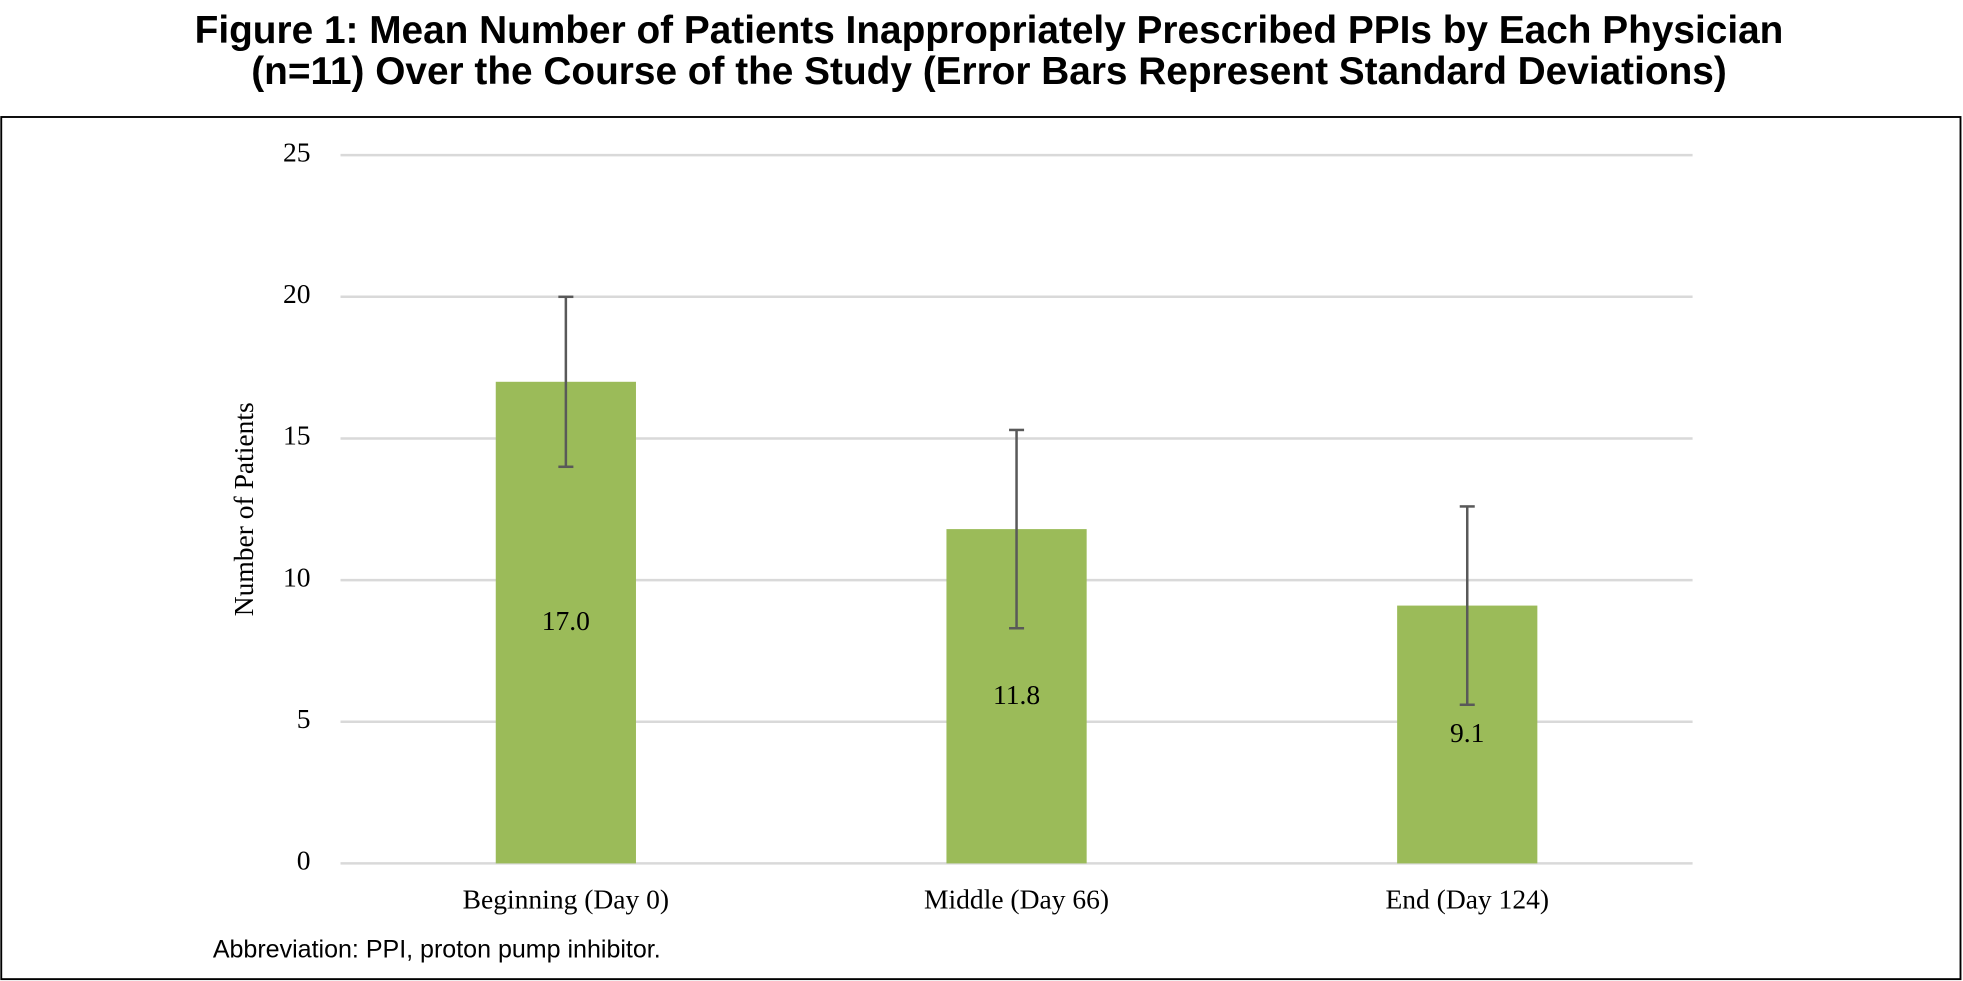 This screenshot has height=981, width=1963. I want to click on value-label: 9.1, so click(1467, 732).